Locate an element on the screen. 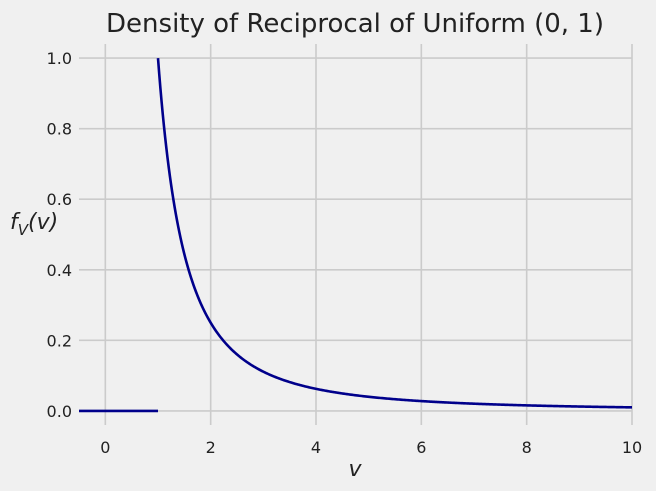  y-axis-label: fV(v) is located at coordinates (34, 224).